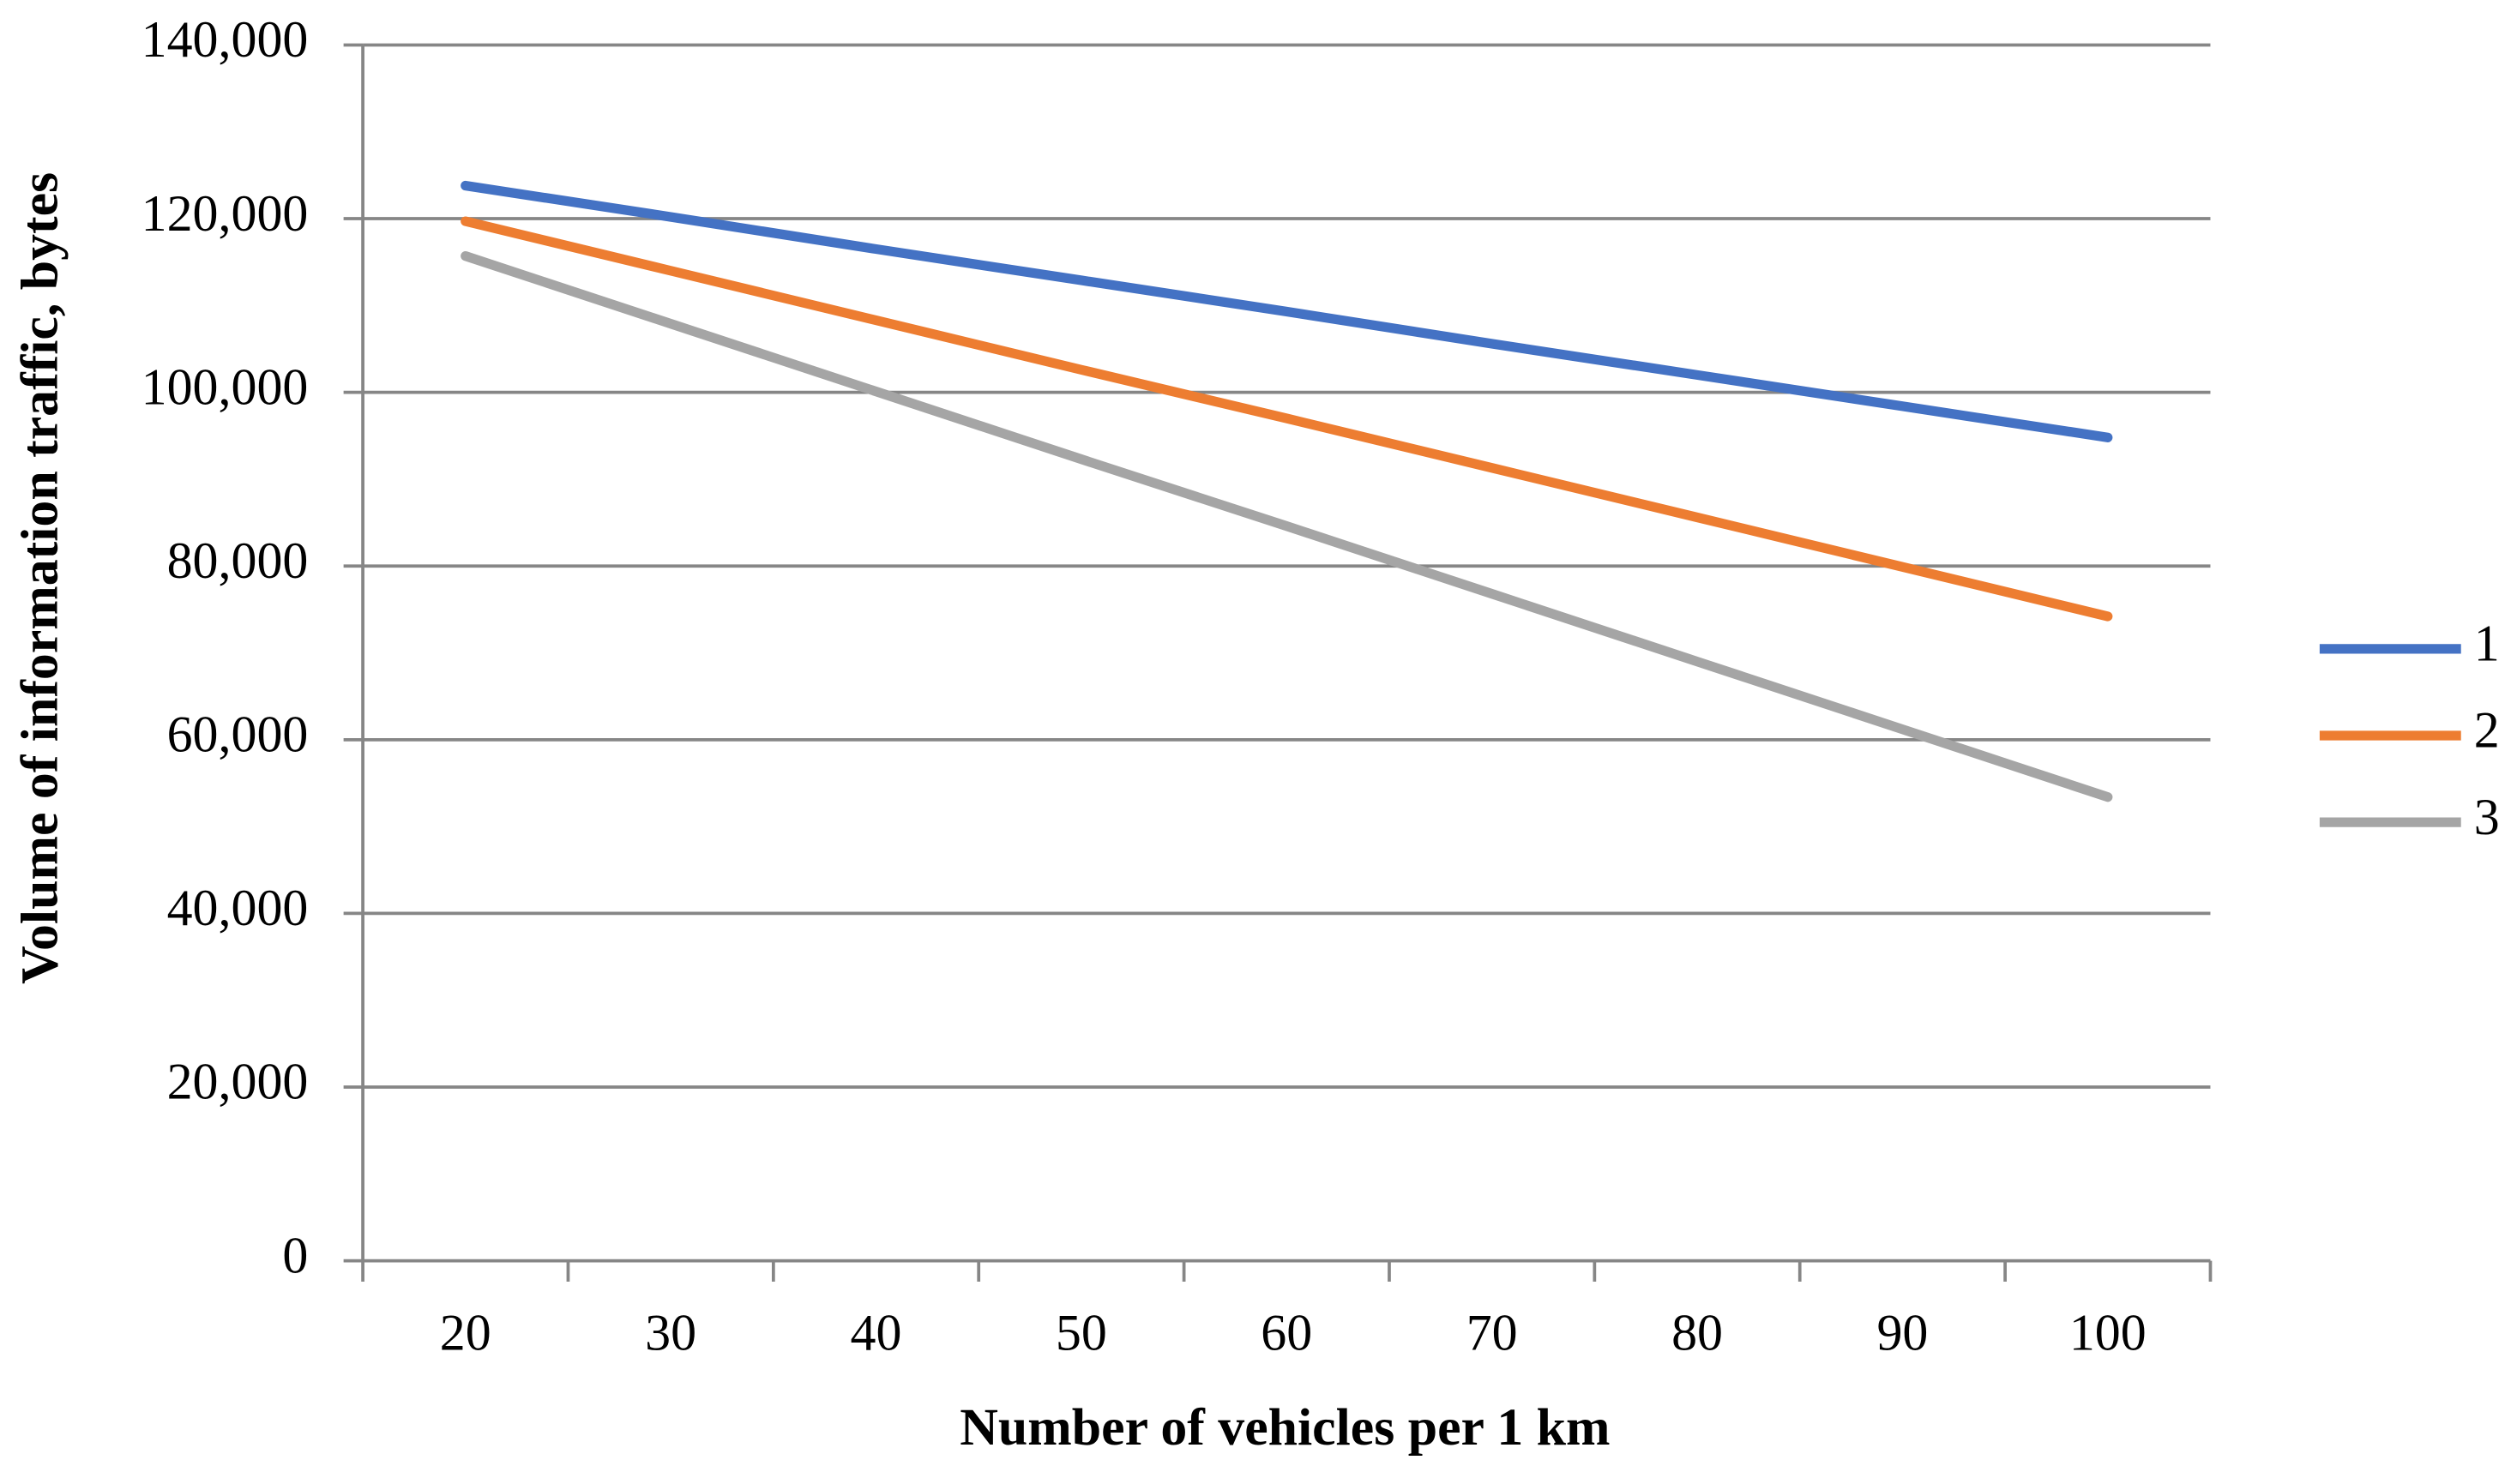  Describe the element at coordinates (295, 1255) in the screenshot. I see `y-tick-label: 0` at that location.